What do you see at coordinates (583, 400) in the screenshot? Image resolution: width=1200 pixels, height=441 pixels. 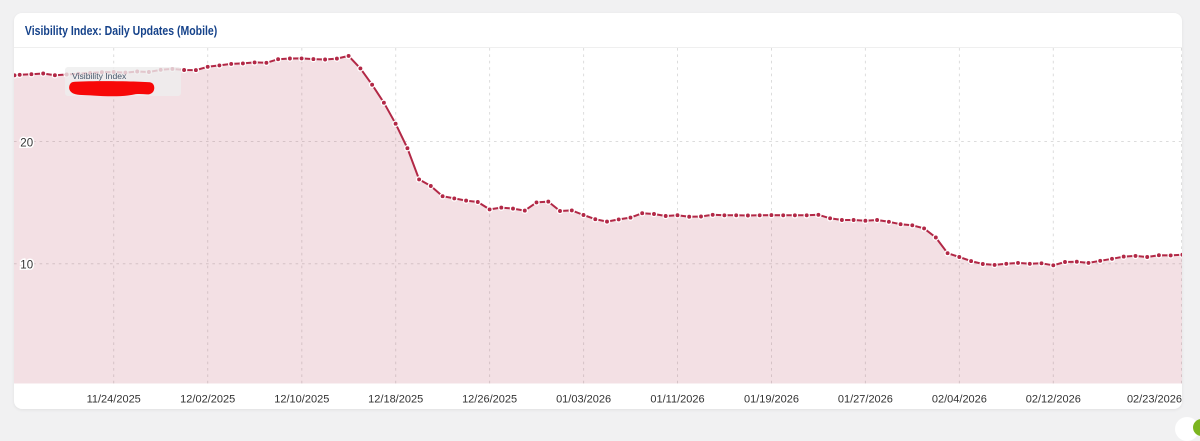 I see `svg-text: 01/03/2026` at bounding box center [583, 400].